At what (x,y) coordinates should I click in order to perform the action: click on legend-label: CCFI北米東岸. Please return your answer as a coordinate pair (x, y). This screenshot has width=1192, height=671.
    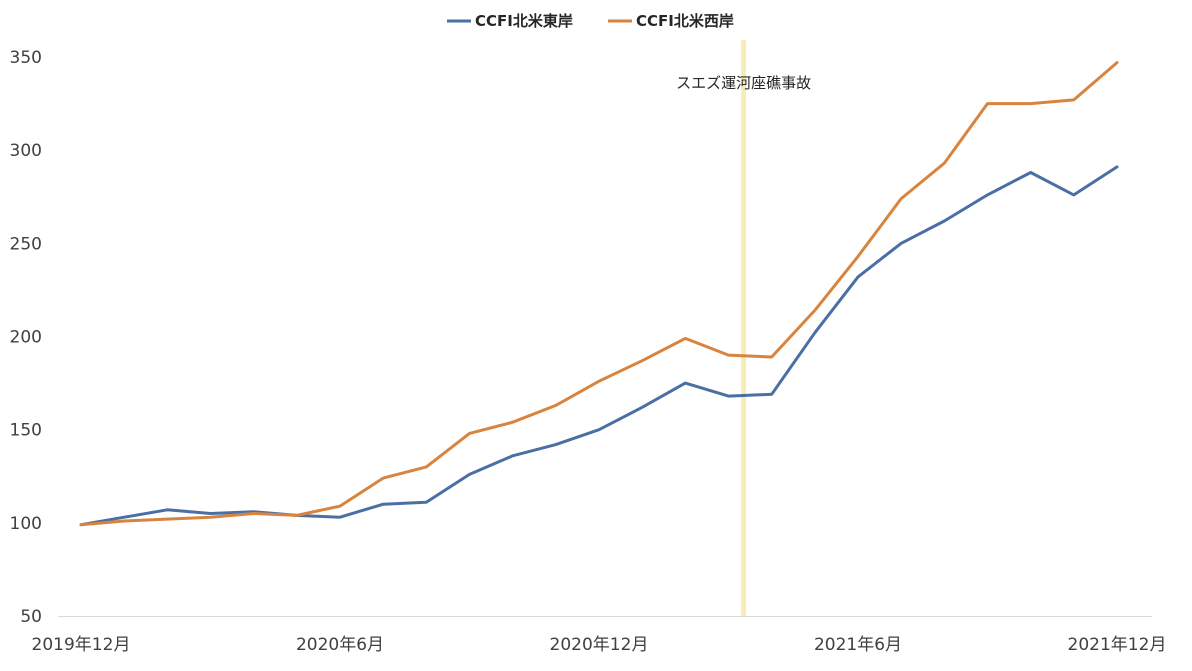
    Looking at the image, I should click on (524, 21).